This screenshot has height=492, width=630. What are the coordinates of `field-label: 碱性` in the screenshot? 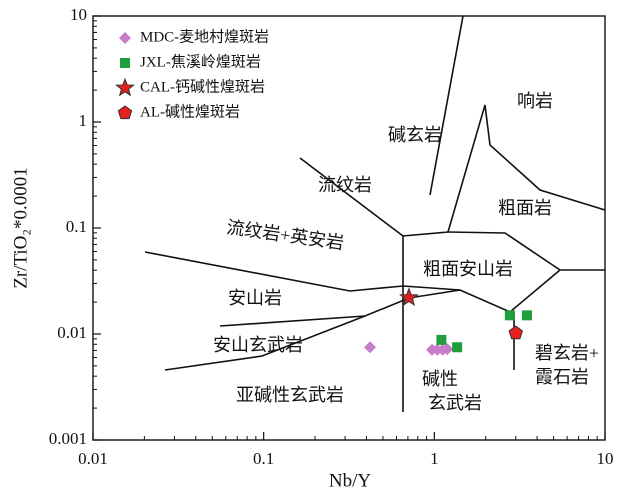 It's located at (440, 379).